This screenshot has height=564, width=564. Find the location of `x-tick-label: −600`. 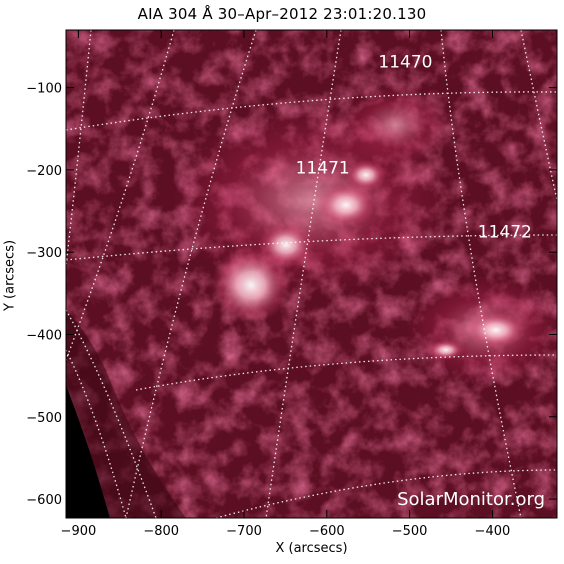

x-tick-label: −600 is located at coordinates (327, 531).